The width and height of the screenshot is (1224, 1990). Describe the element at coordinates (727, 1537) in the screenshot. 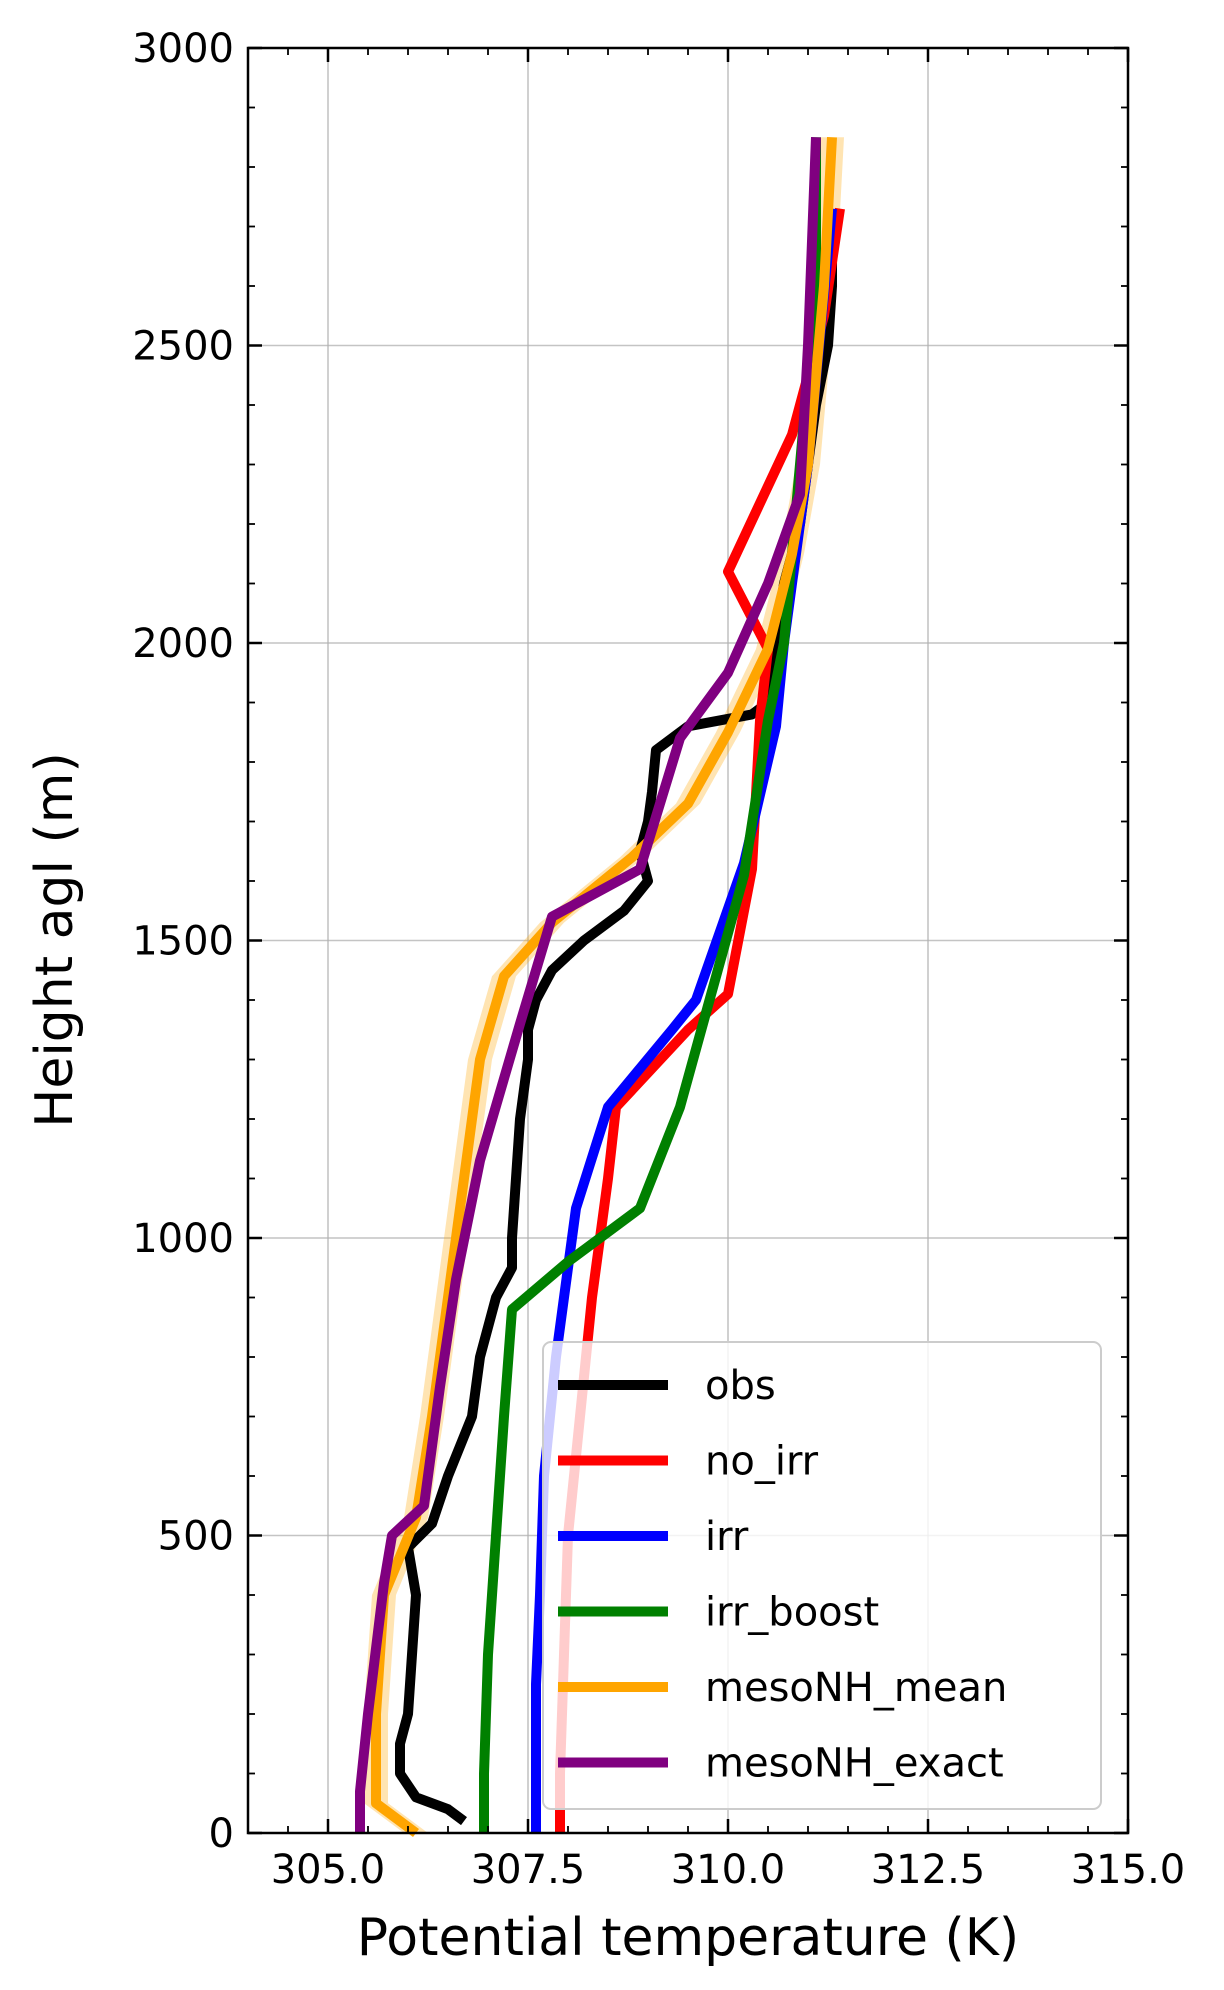

I see `legend-label-irr: irr` at that location.